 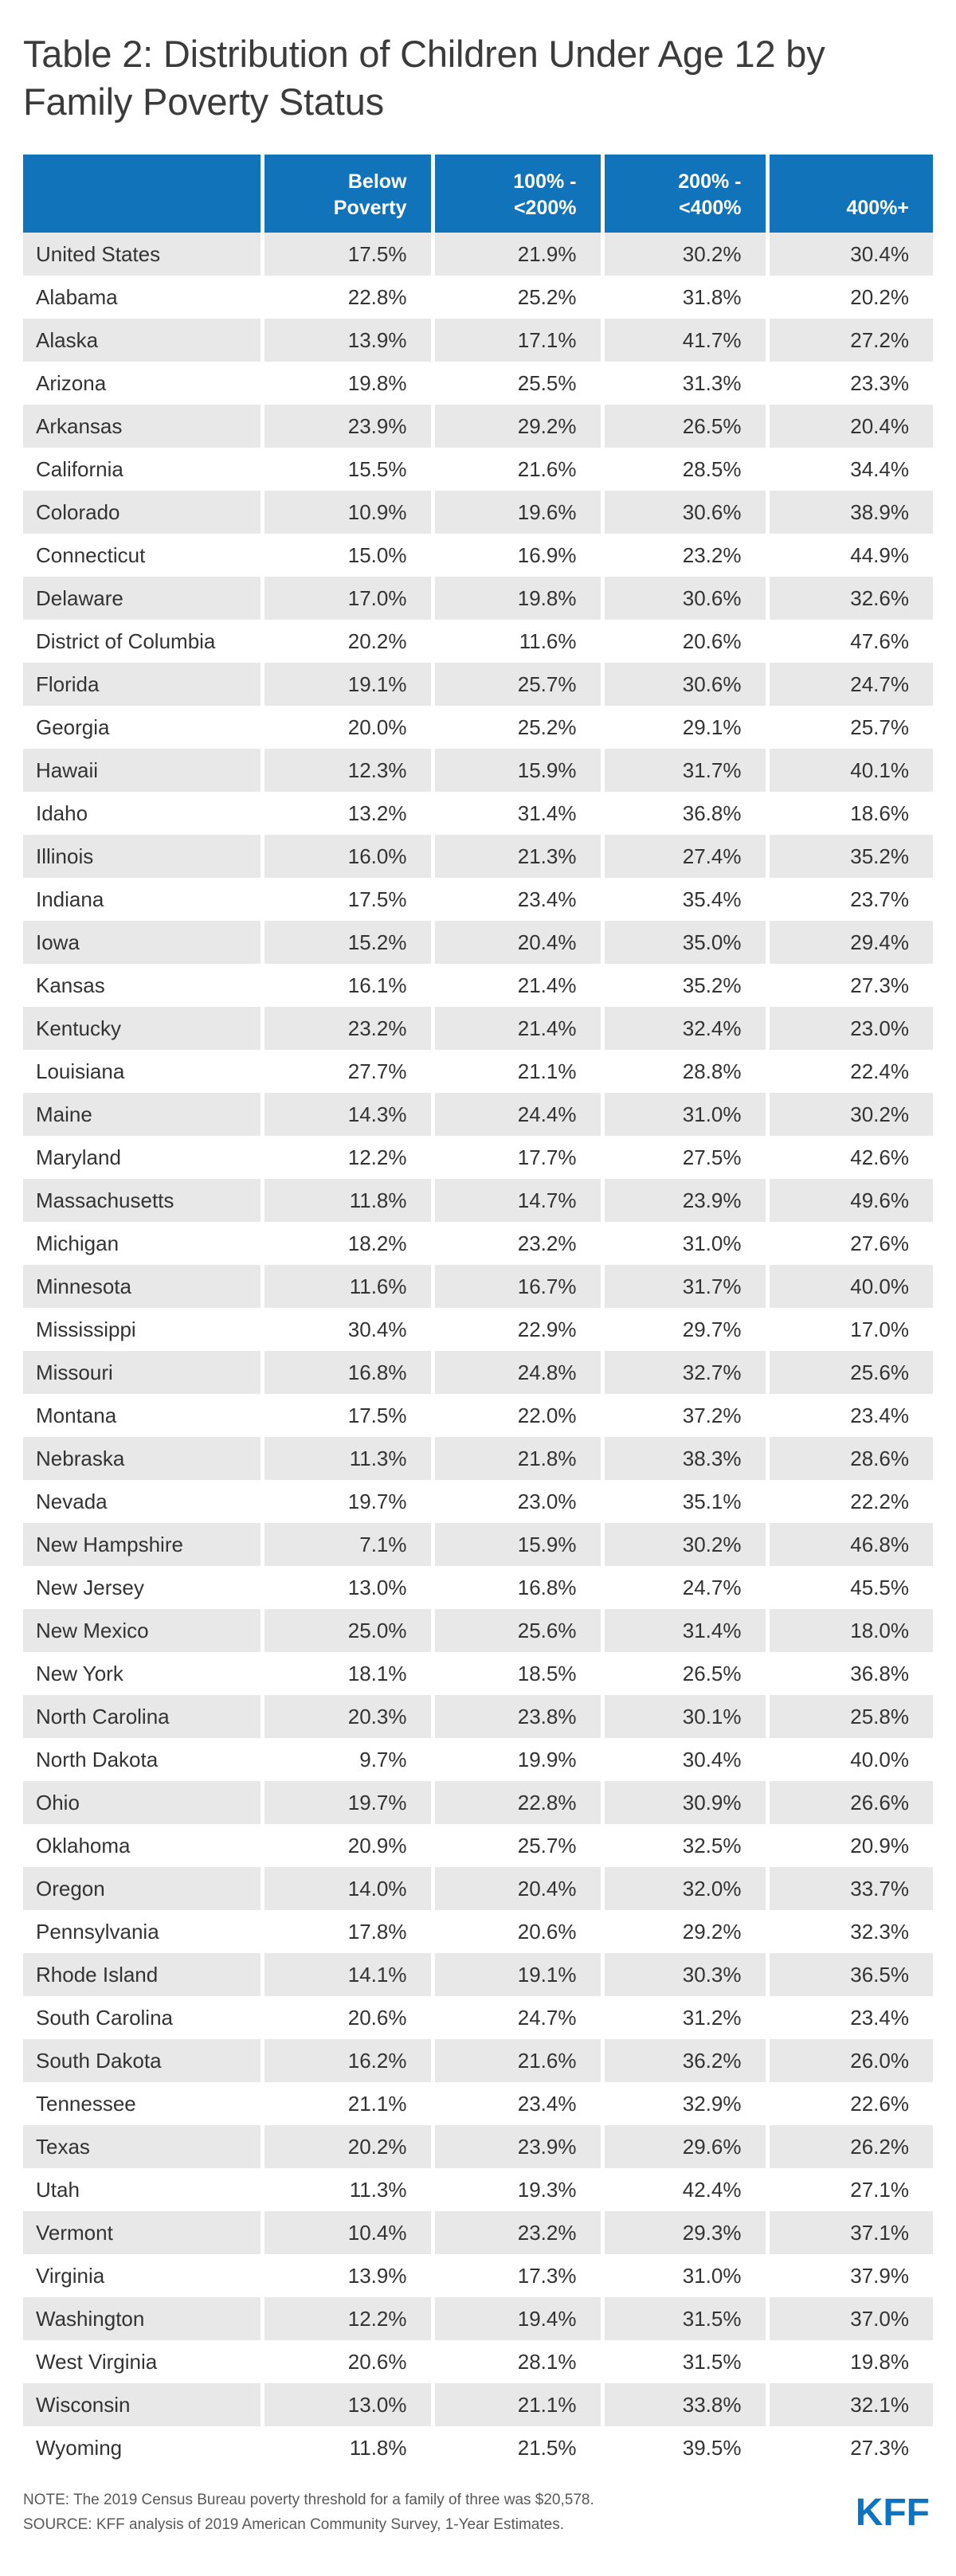 What do you see at coordinates (478, 383) in the screenshot?
I see `table-row: Arizona 19.8% 25.5% 31.3% 23.3%` at bounding box center [478, 383].